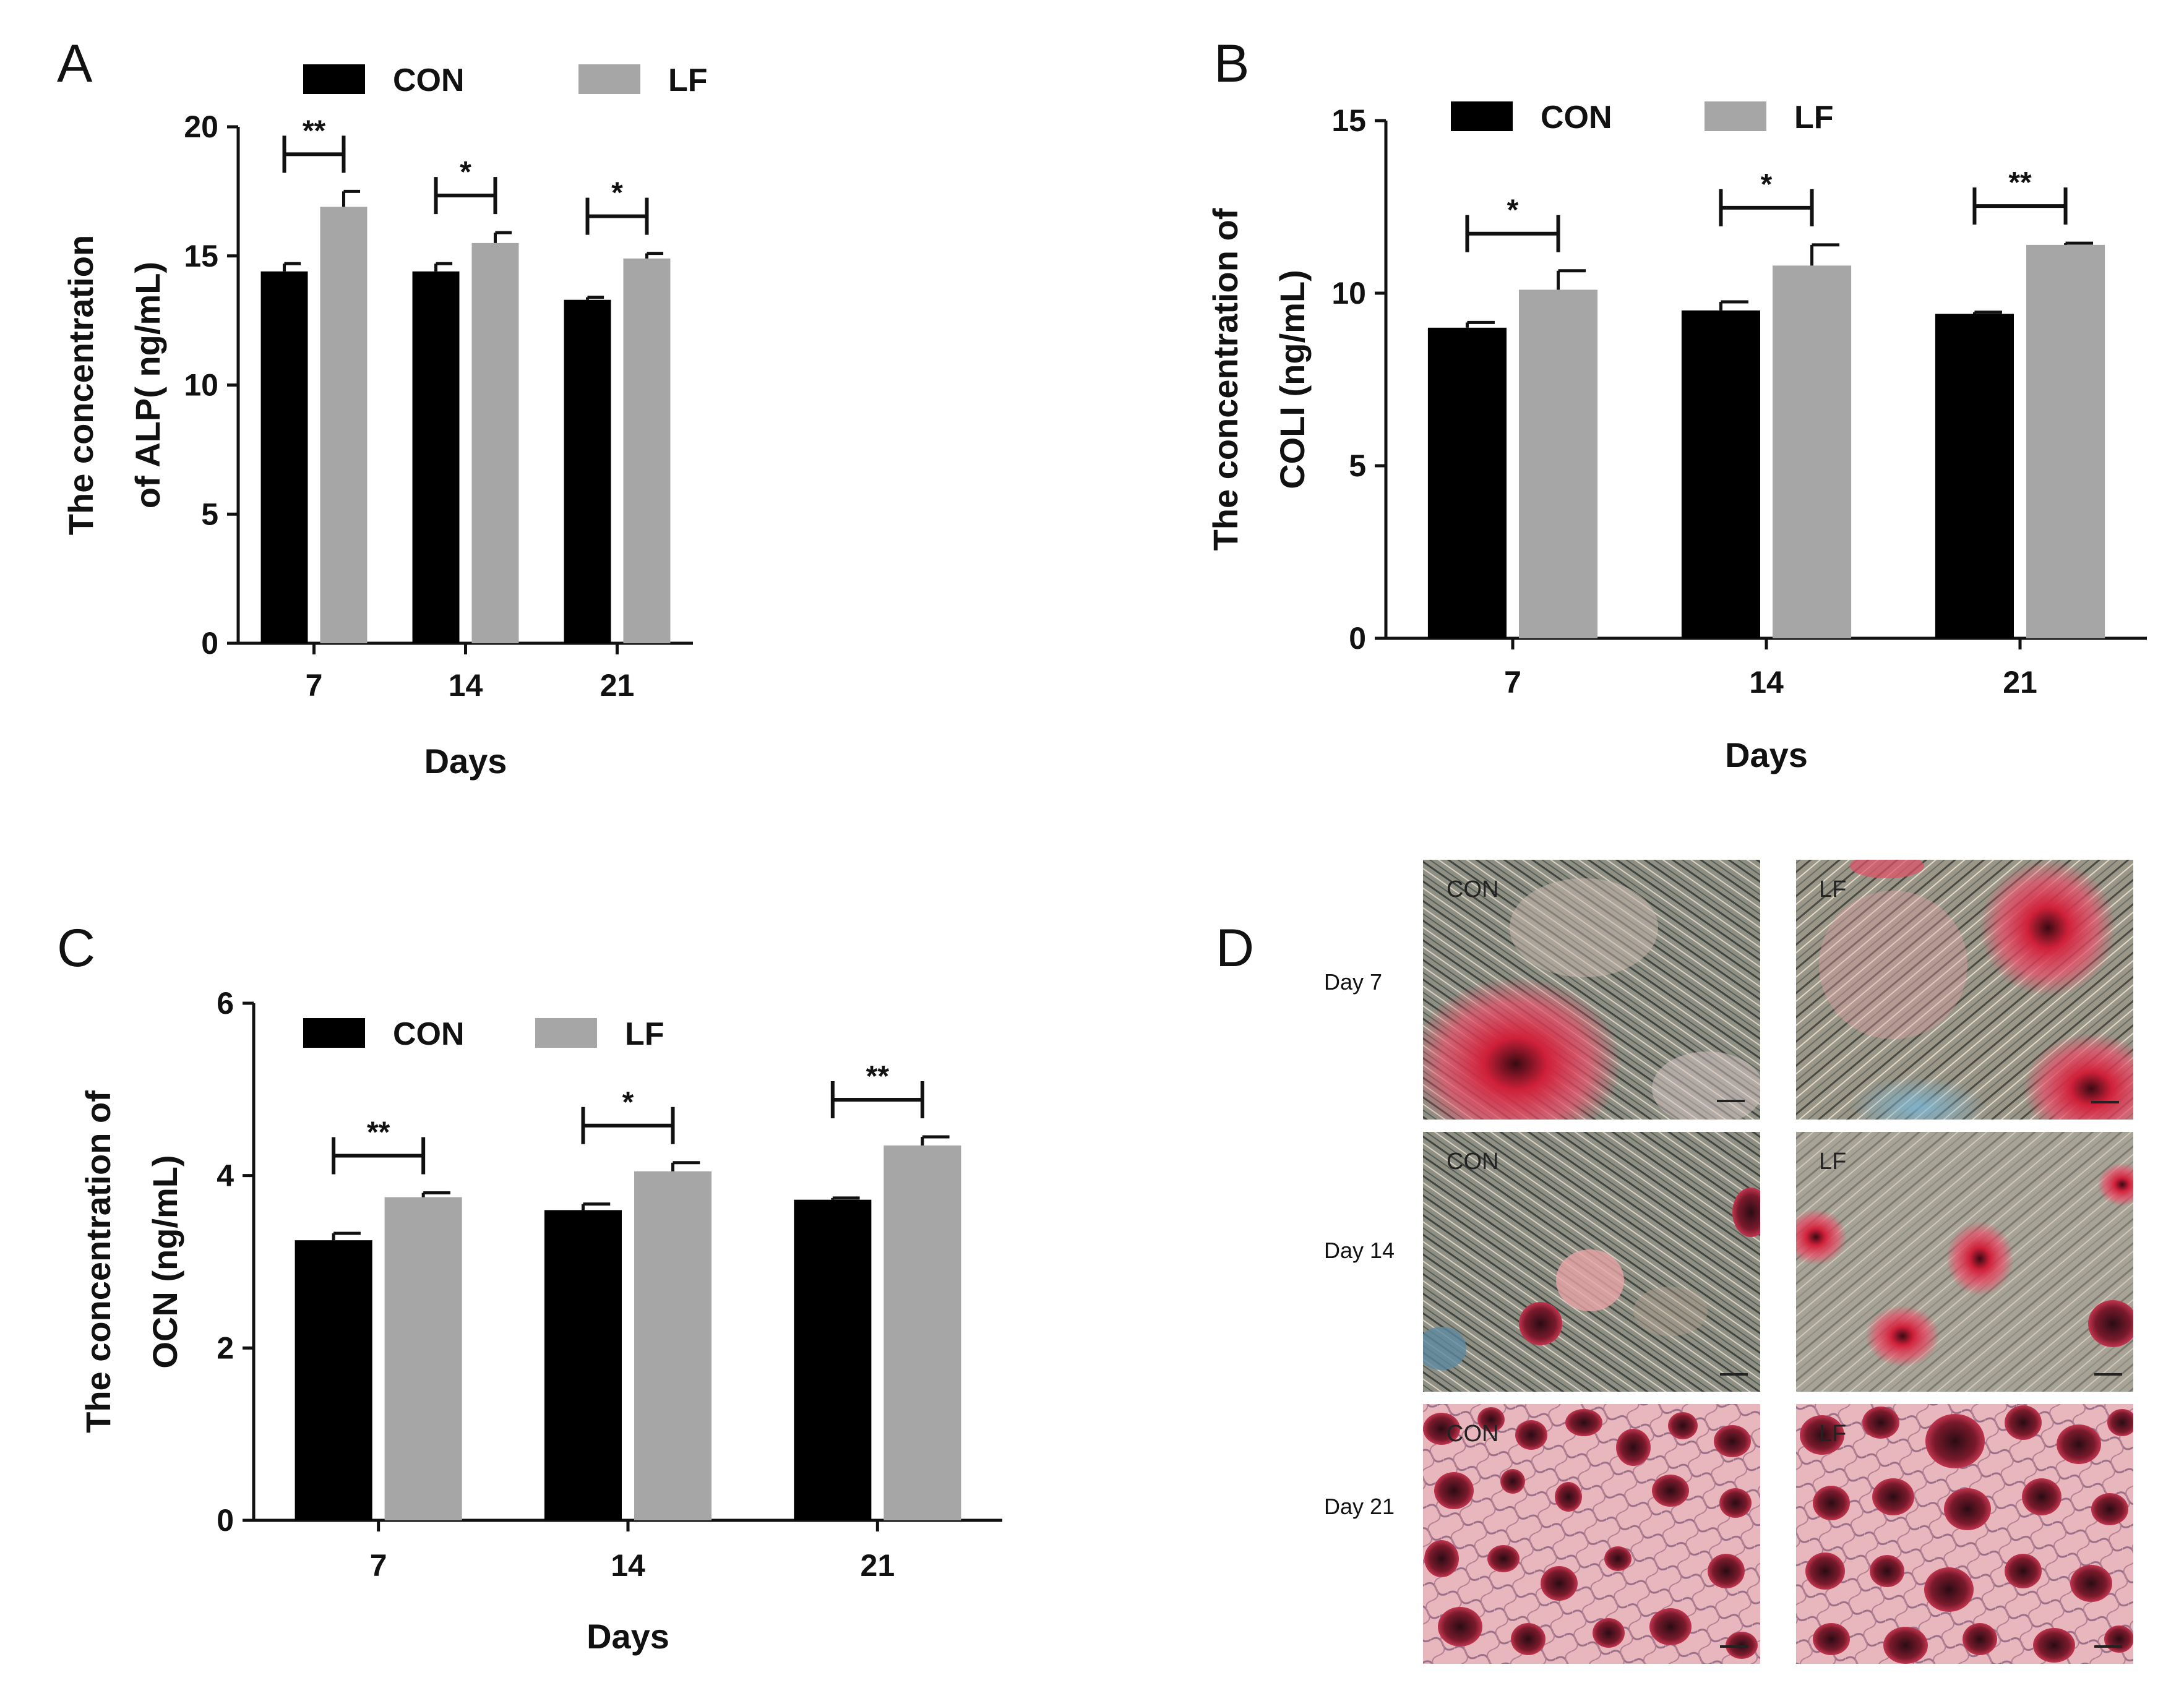  What do you see at coordinates (1591, 1262) in the screenshot?
I see `micrograph-day14-con` at bounding box center [1591, 1262].